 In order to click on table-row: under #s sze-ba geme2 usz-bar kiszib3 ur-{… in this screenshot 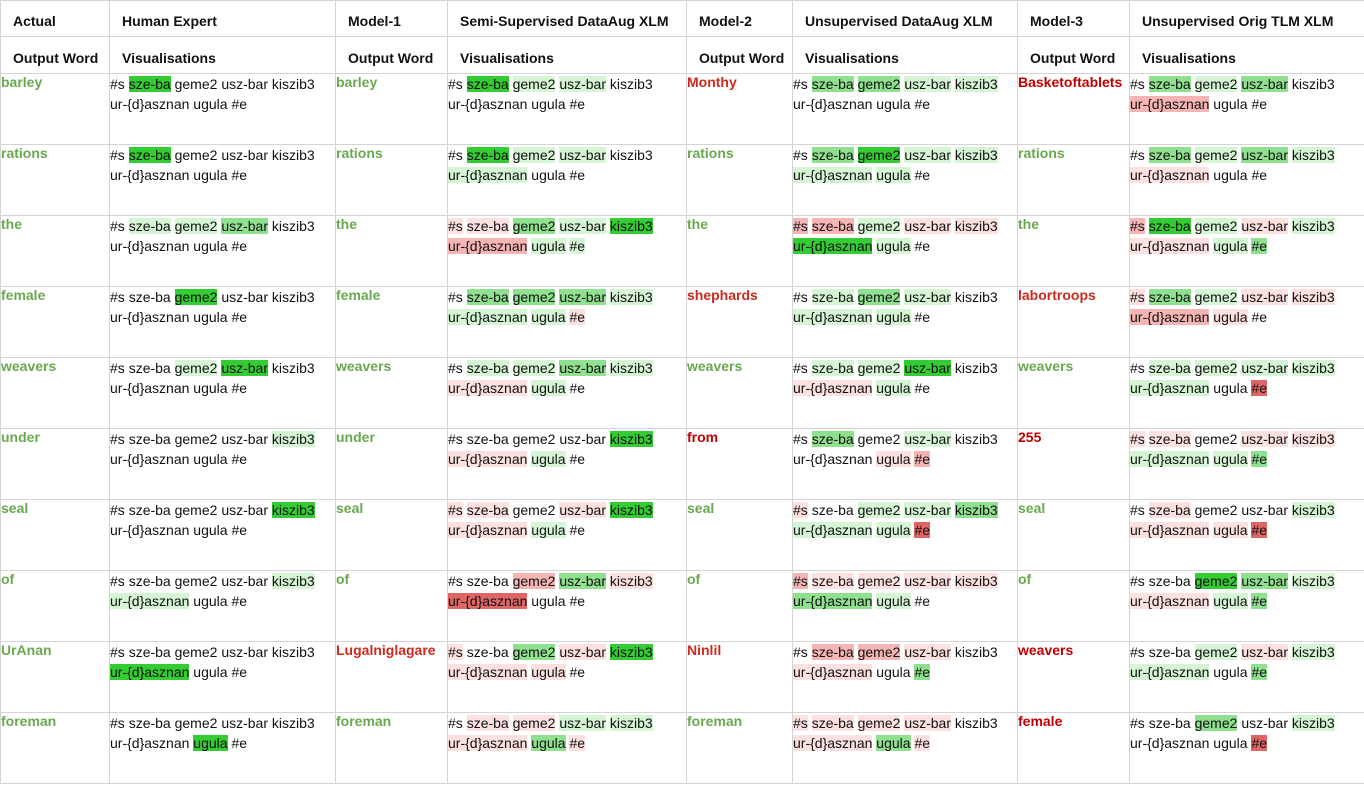, I will do `click(682, 464)`.